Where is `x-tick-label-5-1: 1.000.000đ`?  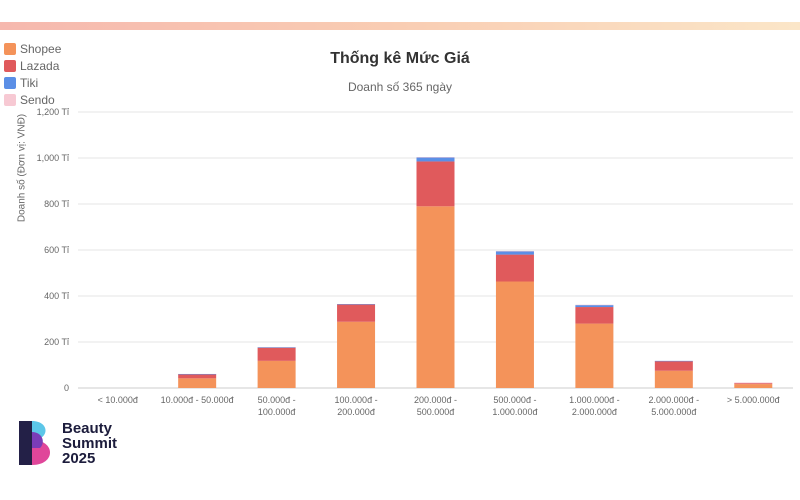
x-tick-label-5-1: 1.000.000đ is located at coordinates (514, 412).